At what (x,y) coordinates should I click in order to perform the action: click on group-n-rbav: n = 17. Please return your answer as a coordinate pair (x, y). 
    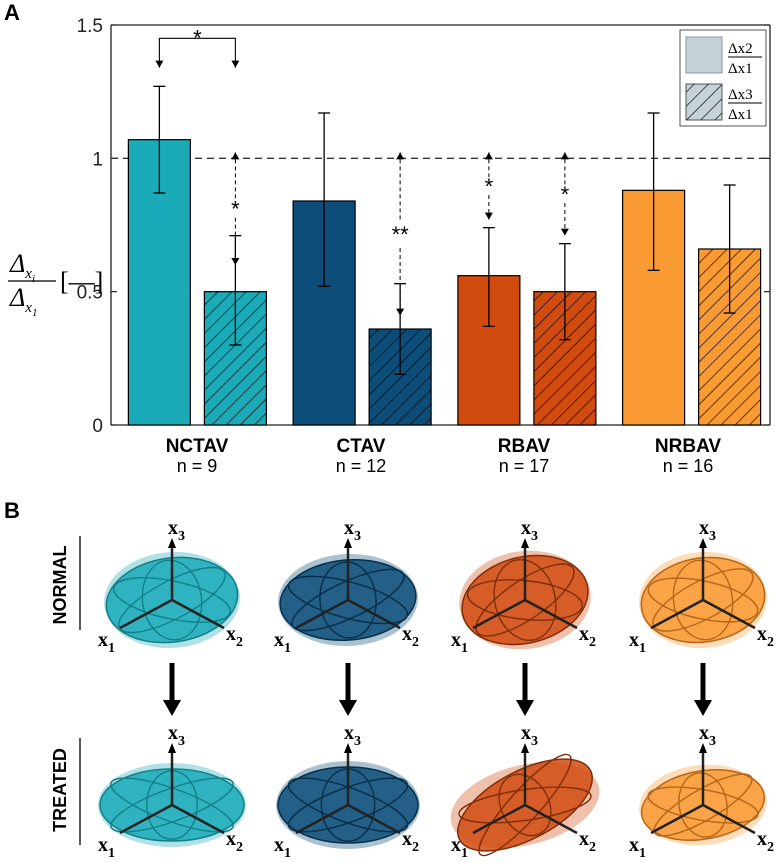
    Looking at the image, I should click on (524, 466).